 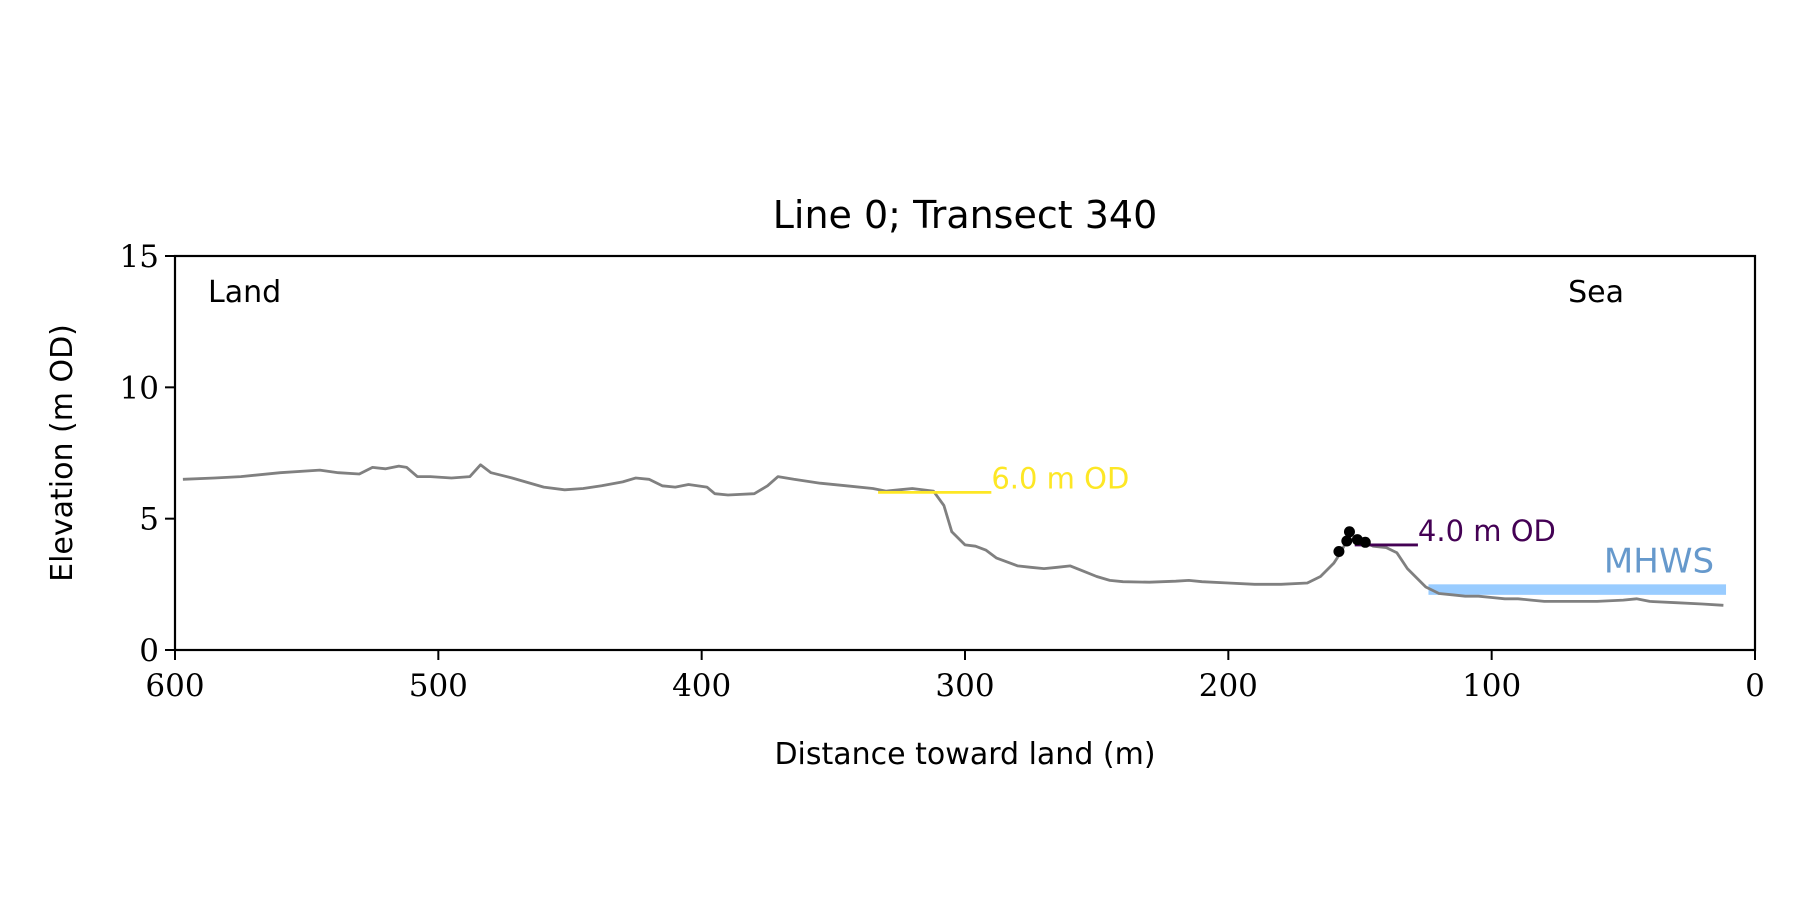 What do you see at coordinates (149, 651) in the screenshot?
I see `y-tick-label: 0` at bounding box center [149, 651].